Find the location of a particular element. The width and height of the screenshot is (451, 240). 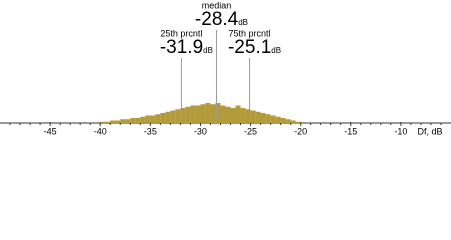

x-axis-label: Df, dB is located at coordinates (429, 131).